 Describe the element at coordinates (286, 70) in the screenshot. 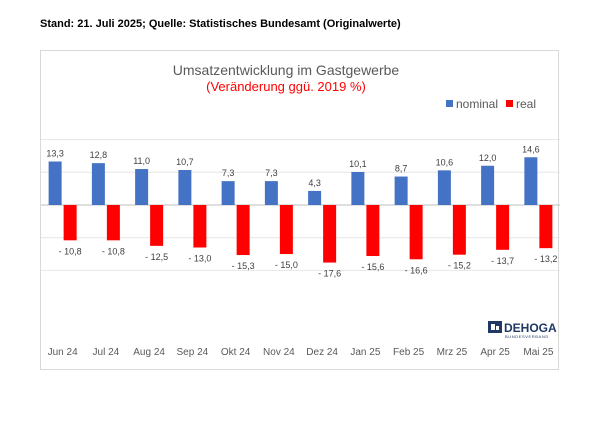

I see `chart-title: Umsatzentwicklung im Gastgewerbe` at that location.